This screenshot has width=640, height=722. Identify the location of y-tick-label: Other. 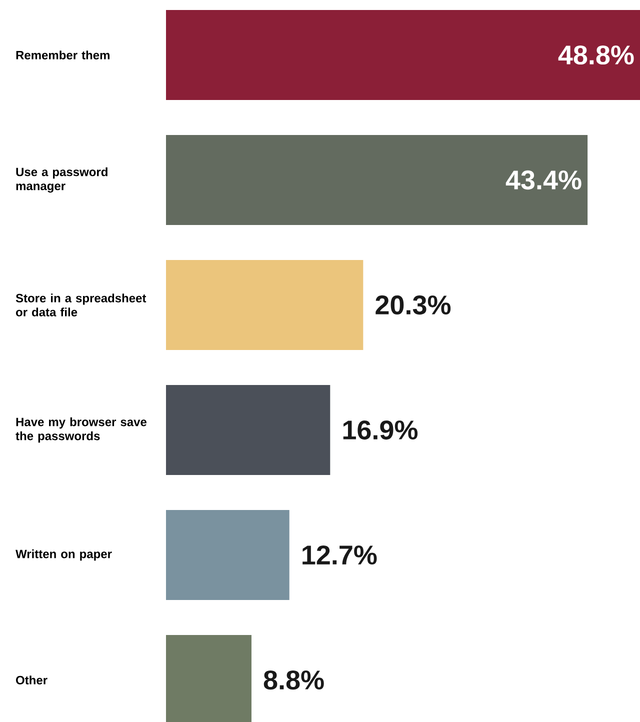
(32, 680).